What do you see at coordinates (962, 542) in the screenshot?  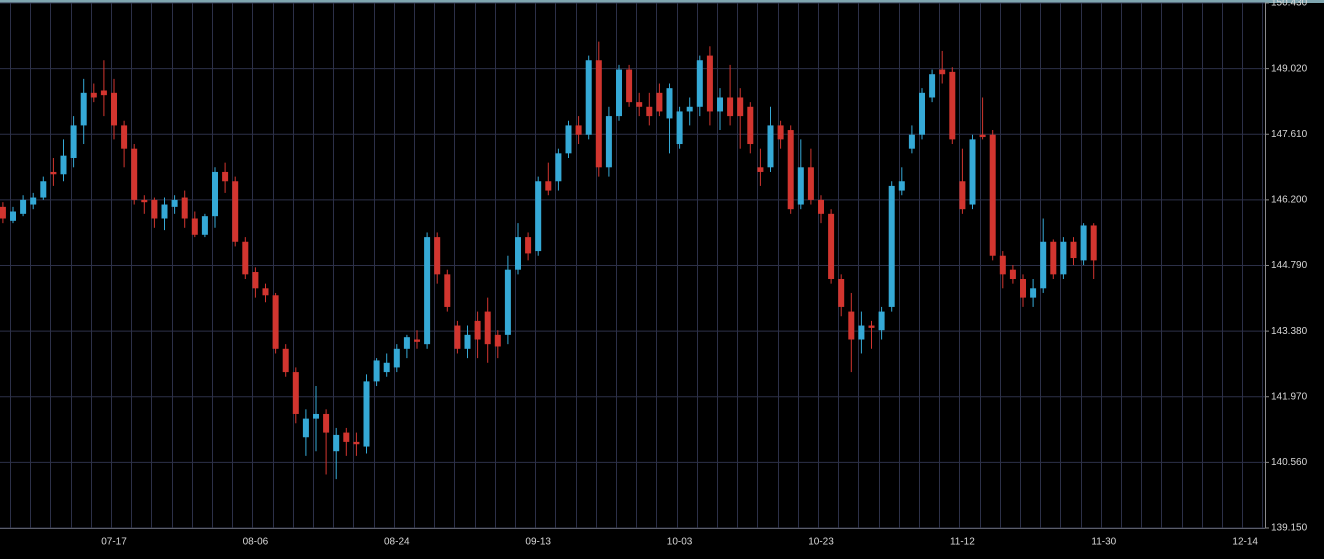 I see `x-tick-label: 11-12` at bounding box center [962, 542].